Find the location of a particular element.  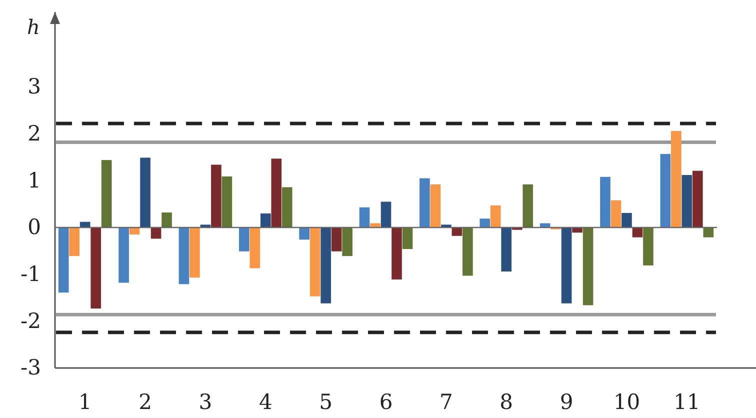

x-tick-label: 11 is located at coordinates (687, 402).